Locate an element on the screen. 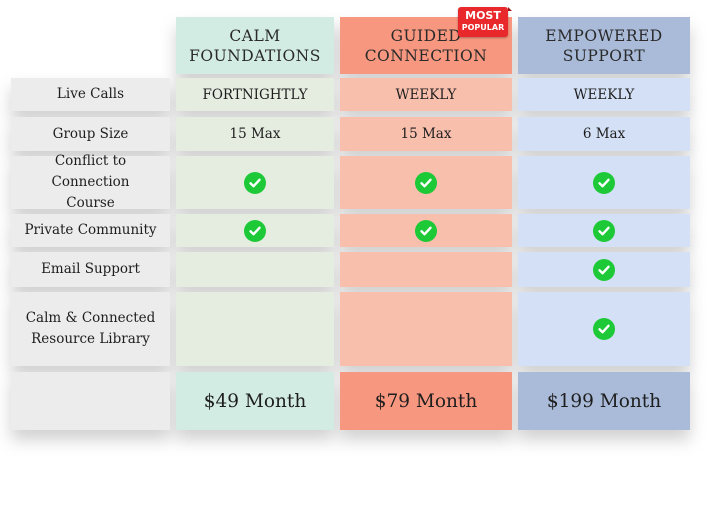  row-label-private-community: Private Community is located at coordinates (90, 230).